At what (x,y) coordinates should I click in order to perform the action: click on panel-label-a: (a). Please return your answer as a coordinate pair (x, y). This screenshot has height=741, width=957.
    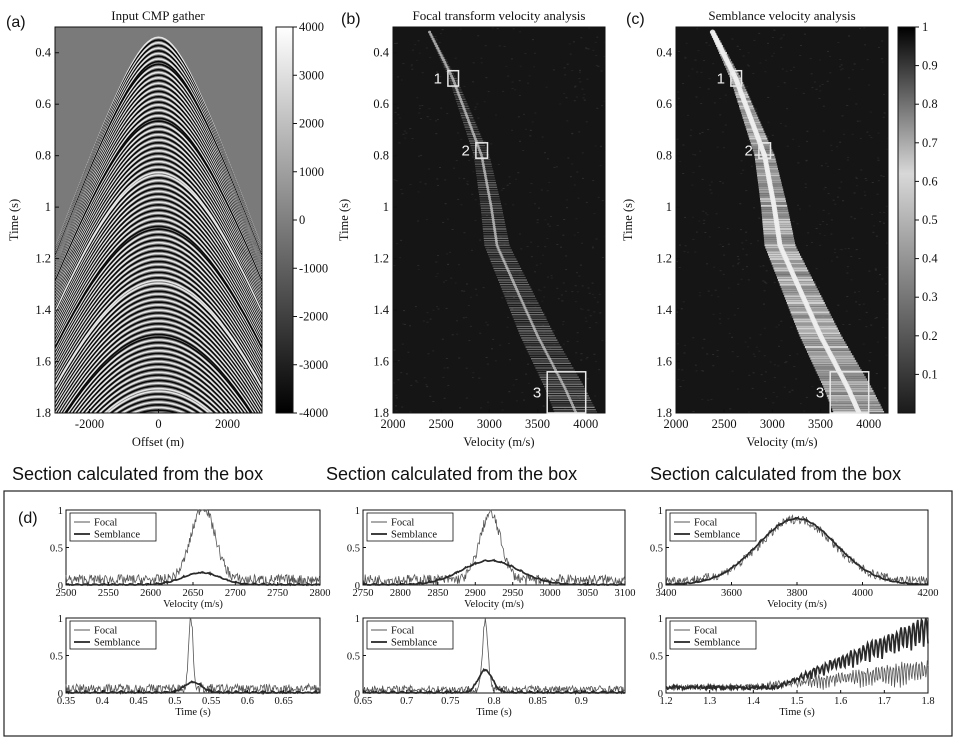
    Looking at the image, I should click on (16, 22).